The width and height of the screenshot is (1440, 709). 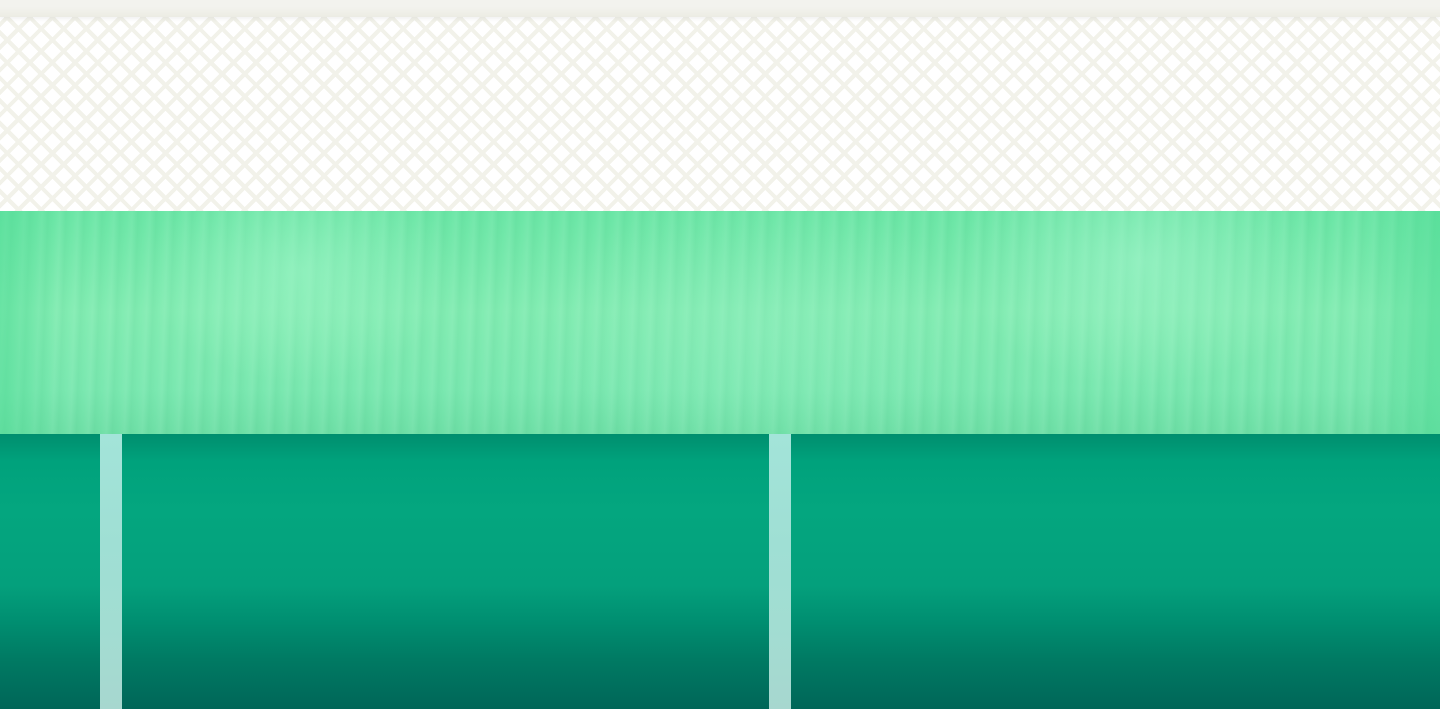 What do you see at coordinates (780, 571) in the screenshot?
I see `right-pillar` at bounding box center [780, 571].